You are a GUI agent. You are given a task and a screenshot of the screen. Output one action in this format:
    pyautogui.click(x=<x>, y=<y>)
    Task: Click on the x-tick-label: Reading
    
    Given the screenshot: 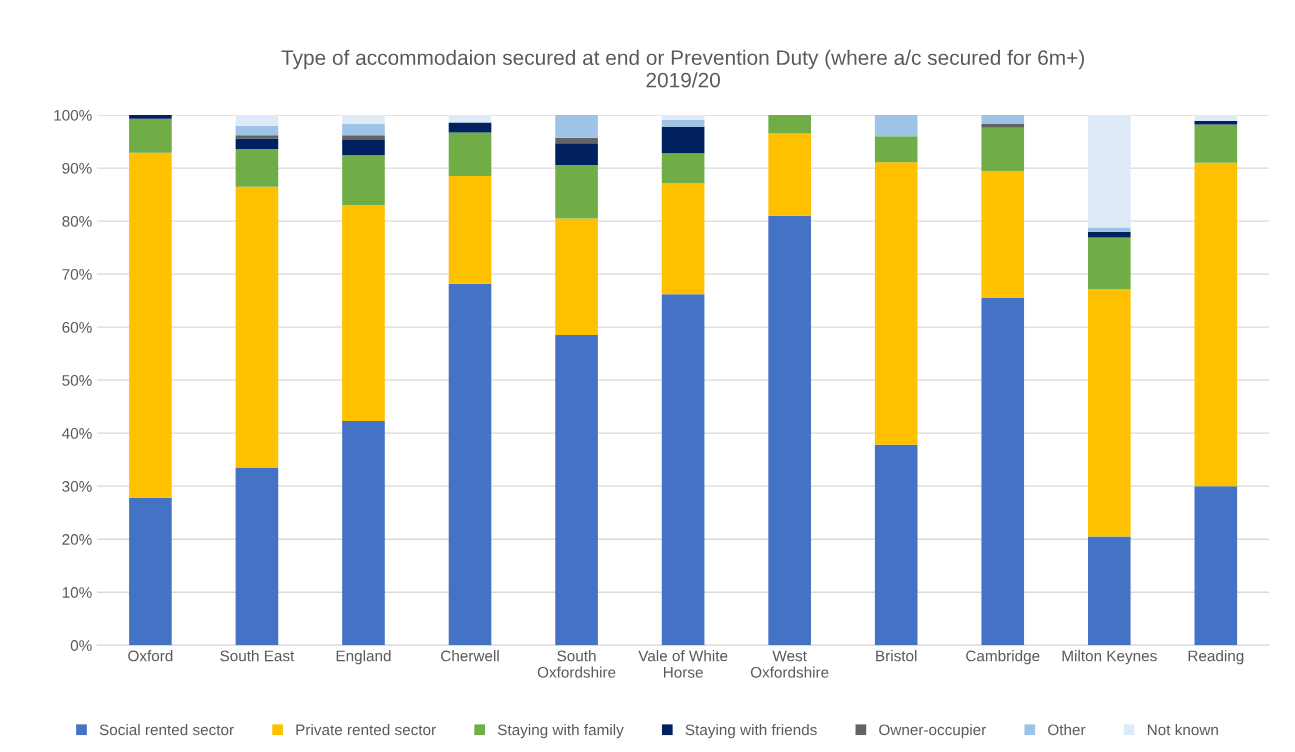 What is the action you would take?
    pyautogui.click(x=1216, y=657)
    